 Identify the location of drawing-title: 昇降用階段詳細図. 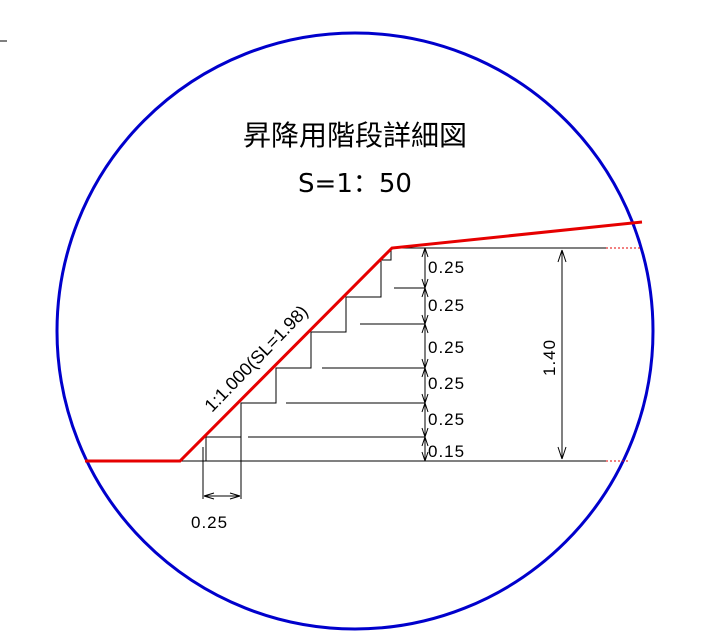
(355, 135).